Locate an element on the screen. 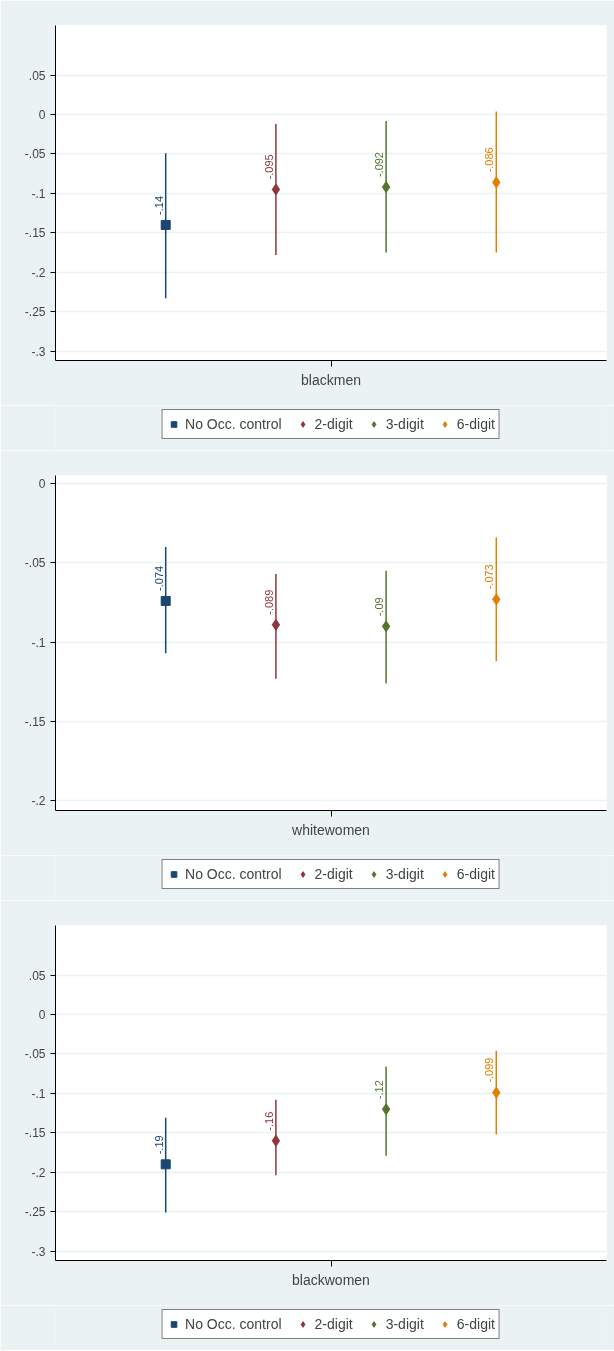  data-label: -.092 is located at coordinates (379, 165).